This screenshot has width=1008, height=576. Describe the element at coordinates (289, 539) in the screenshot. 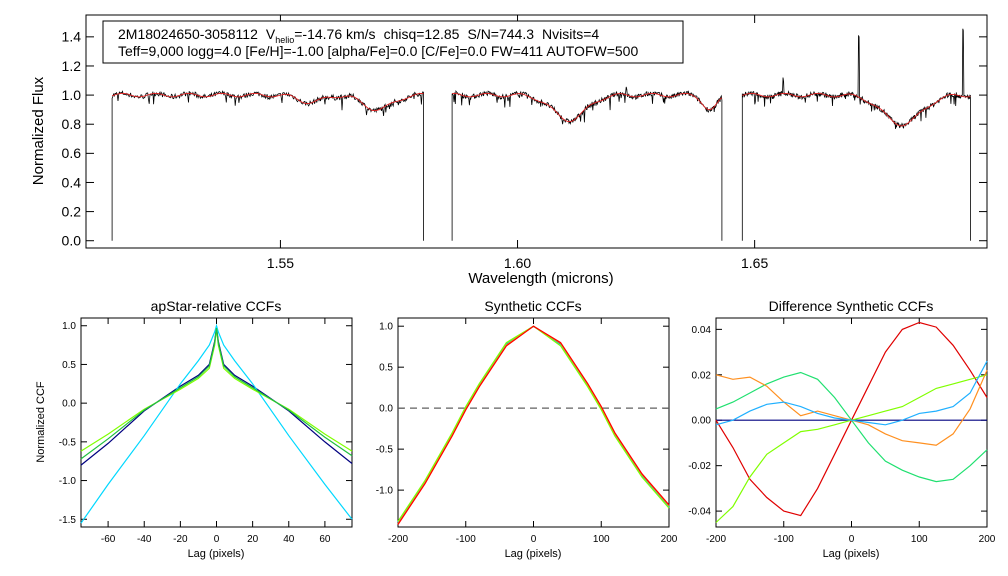

I see `x-tick-label: 40` at that location.